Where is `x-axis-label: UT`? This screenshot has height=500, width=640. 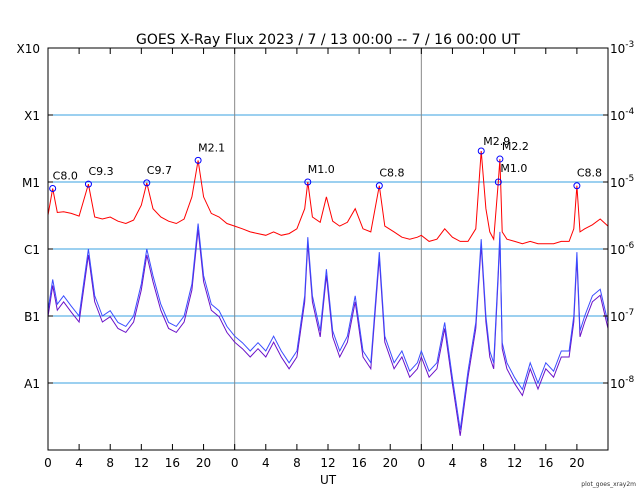
x-axis-label: UT is located at coordinates (328, 480).